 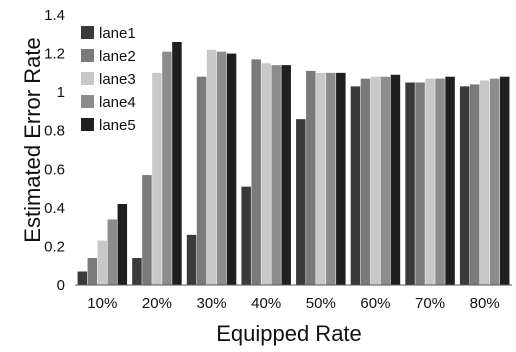 I want to click on legend-swatch-lane2, so click(x=87, y=55).